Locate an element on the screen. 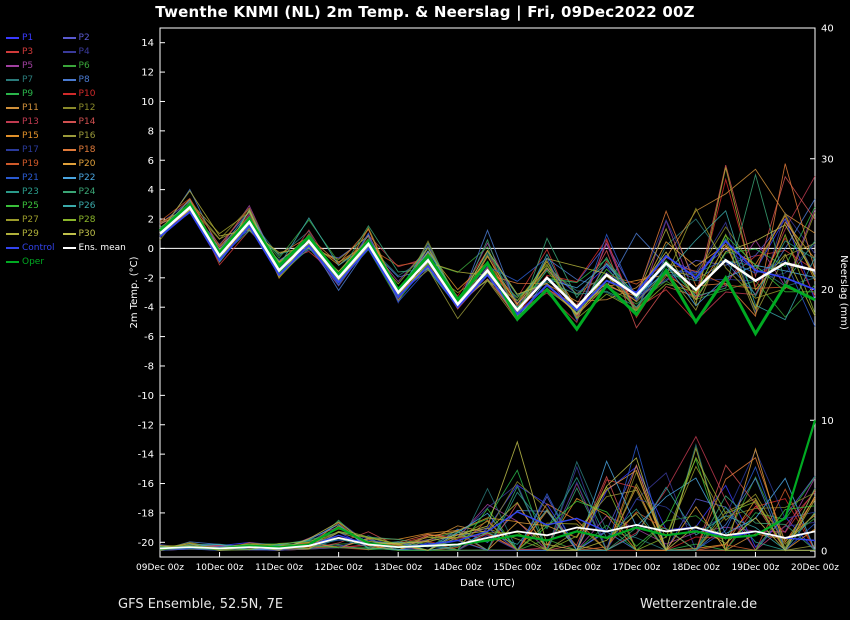  ensemble-mean-precip-line is located at coordinates (487, 536).